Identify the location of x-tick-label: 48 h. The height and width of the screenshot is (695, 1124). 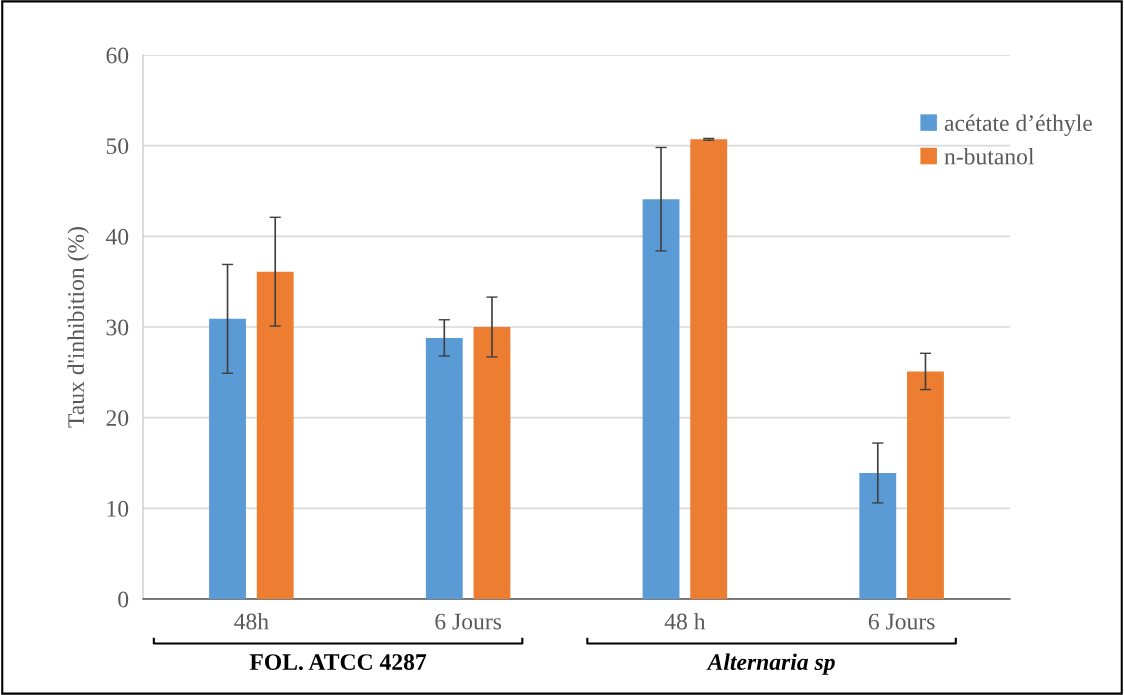
(685, 621).